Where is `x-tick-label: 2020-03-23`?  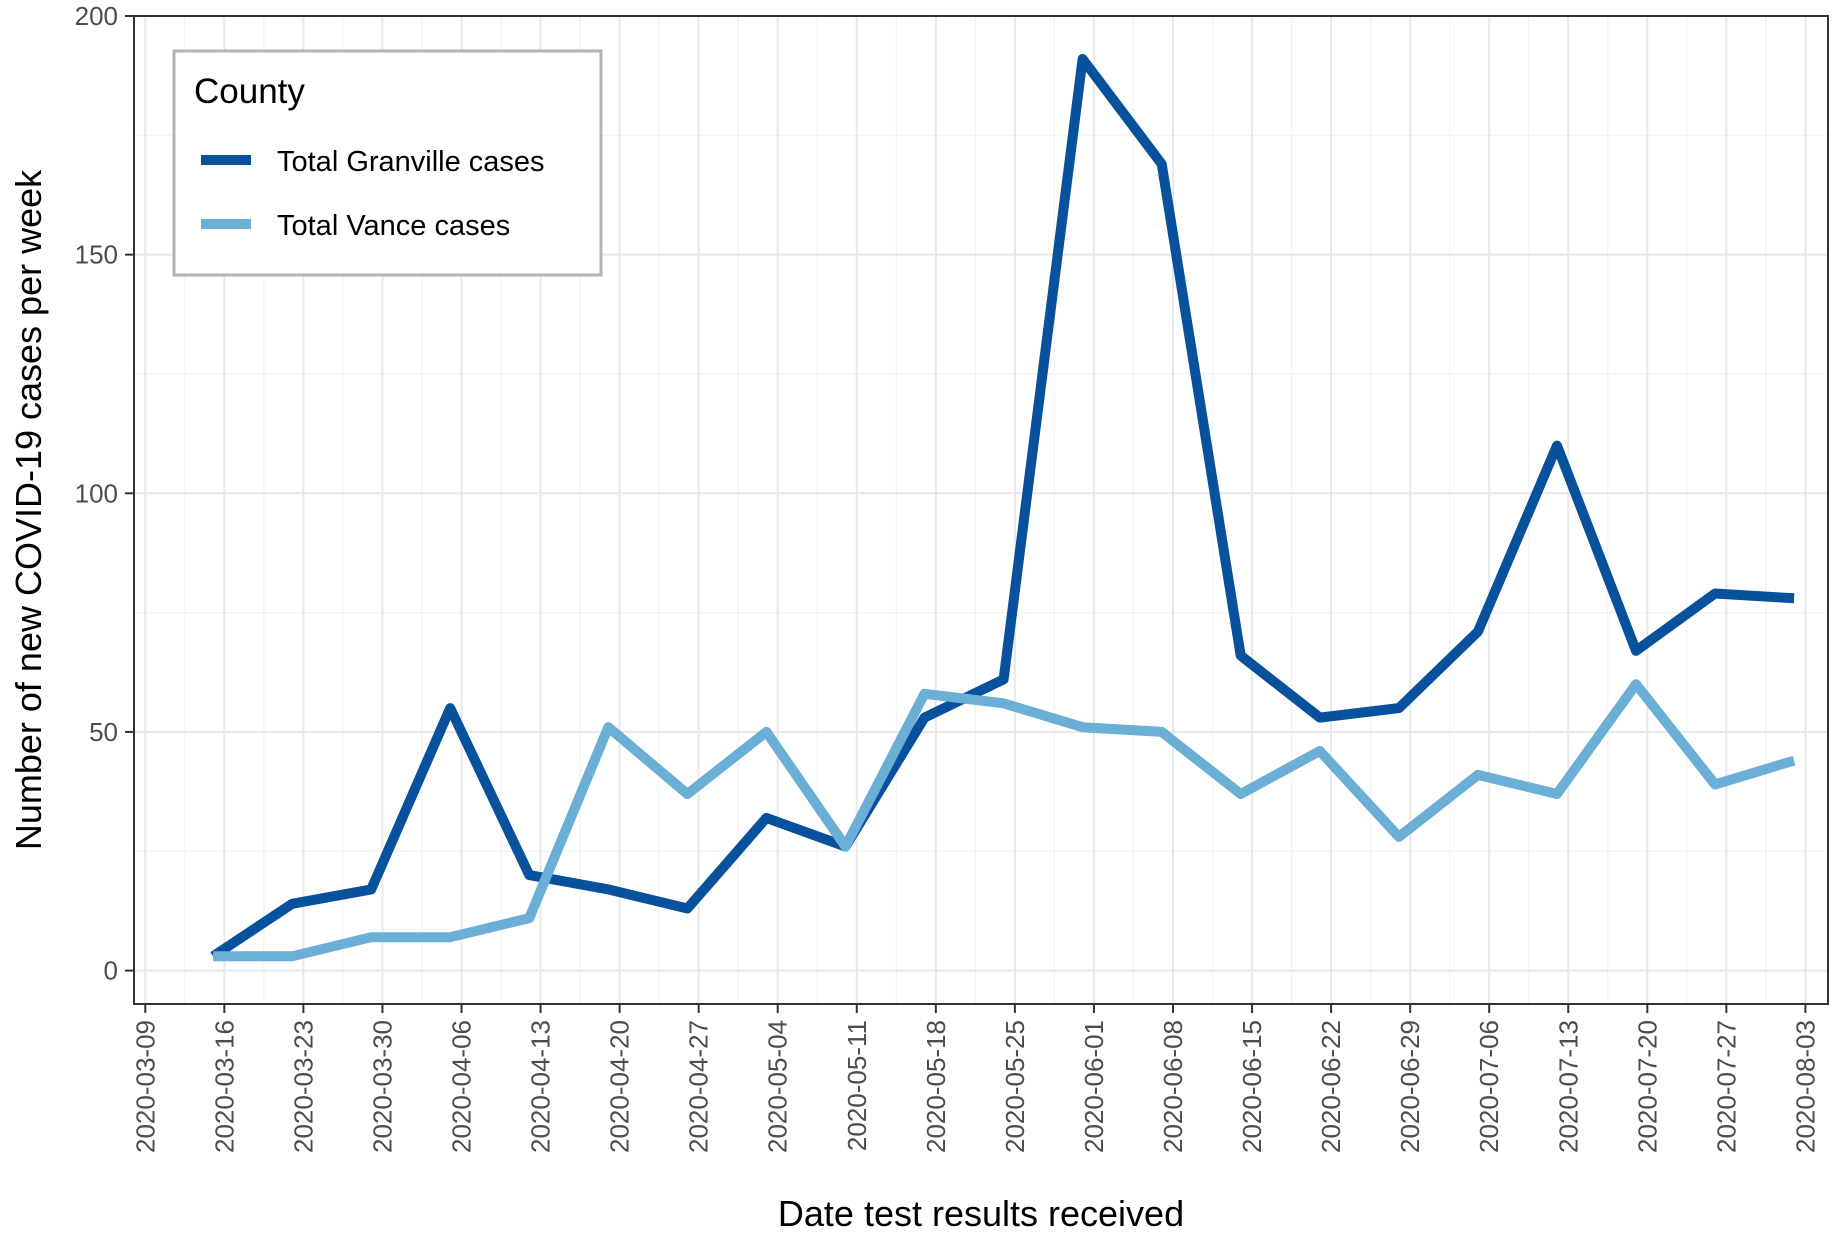
x-tick-label: 2020-03-23 is located at coordinates (303, 1086).